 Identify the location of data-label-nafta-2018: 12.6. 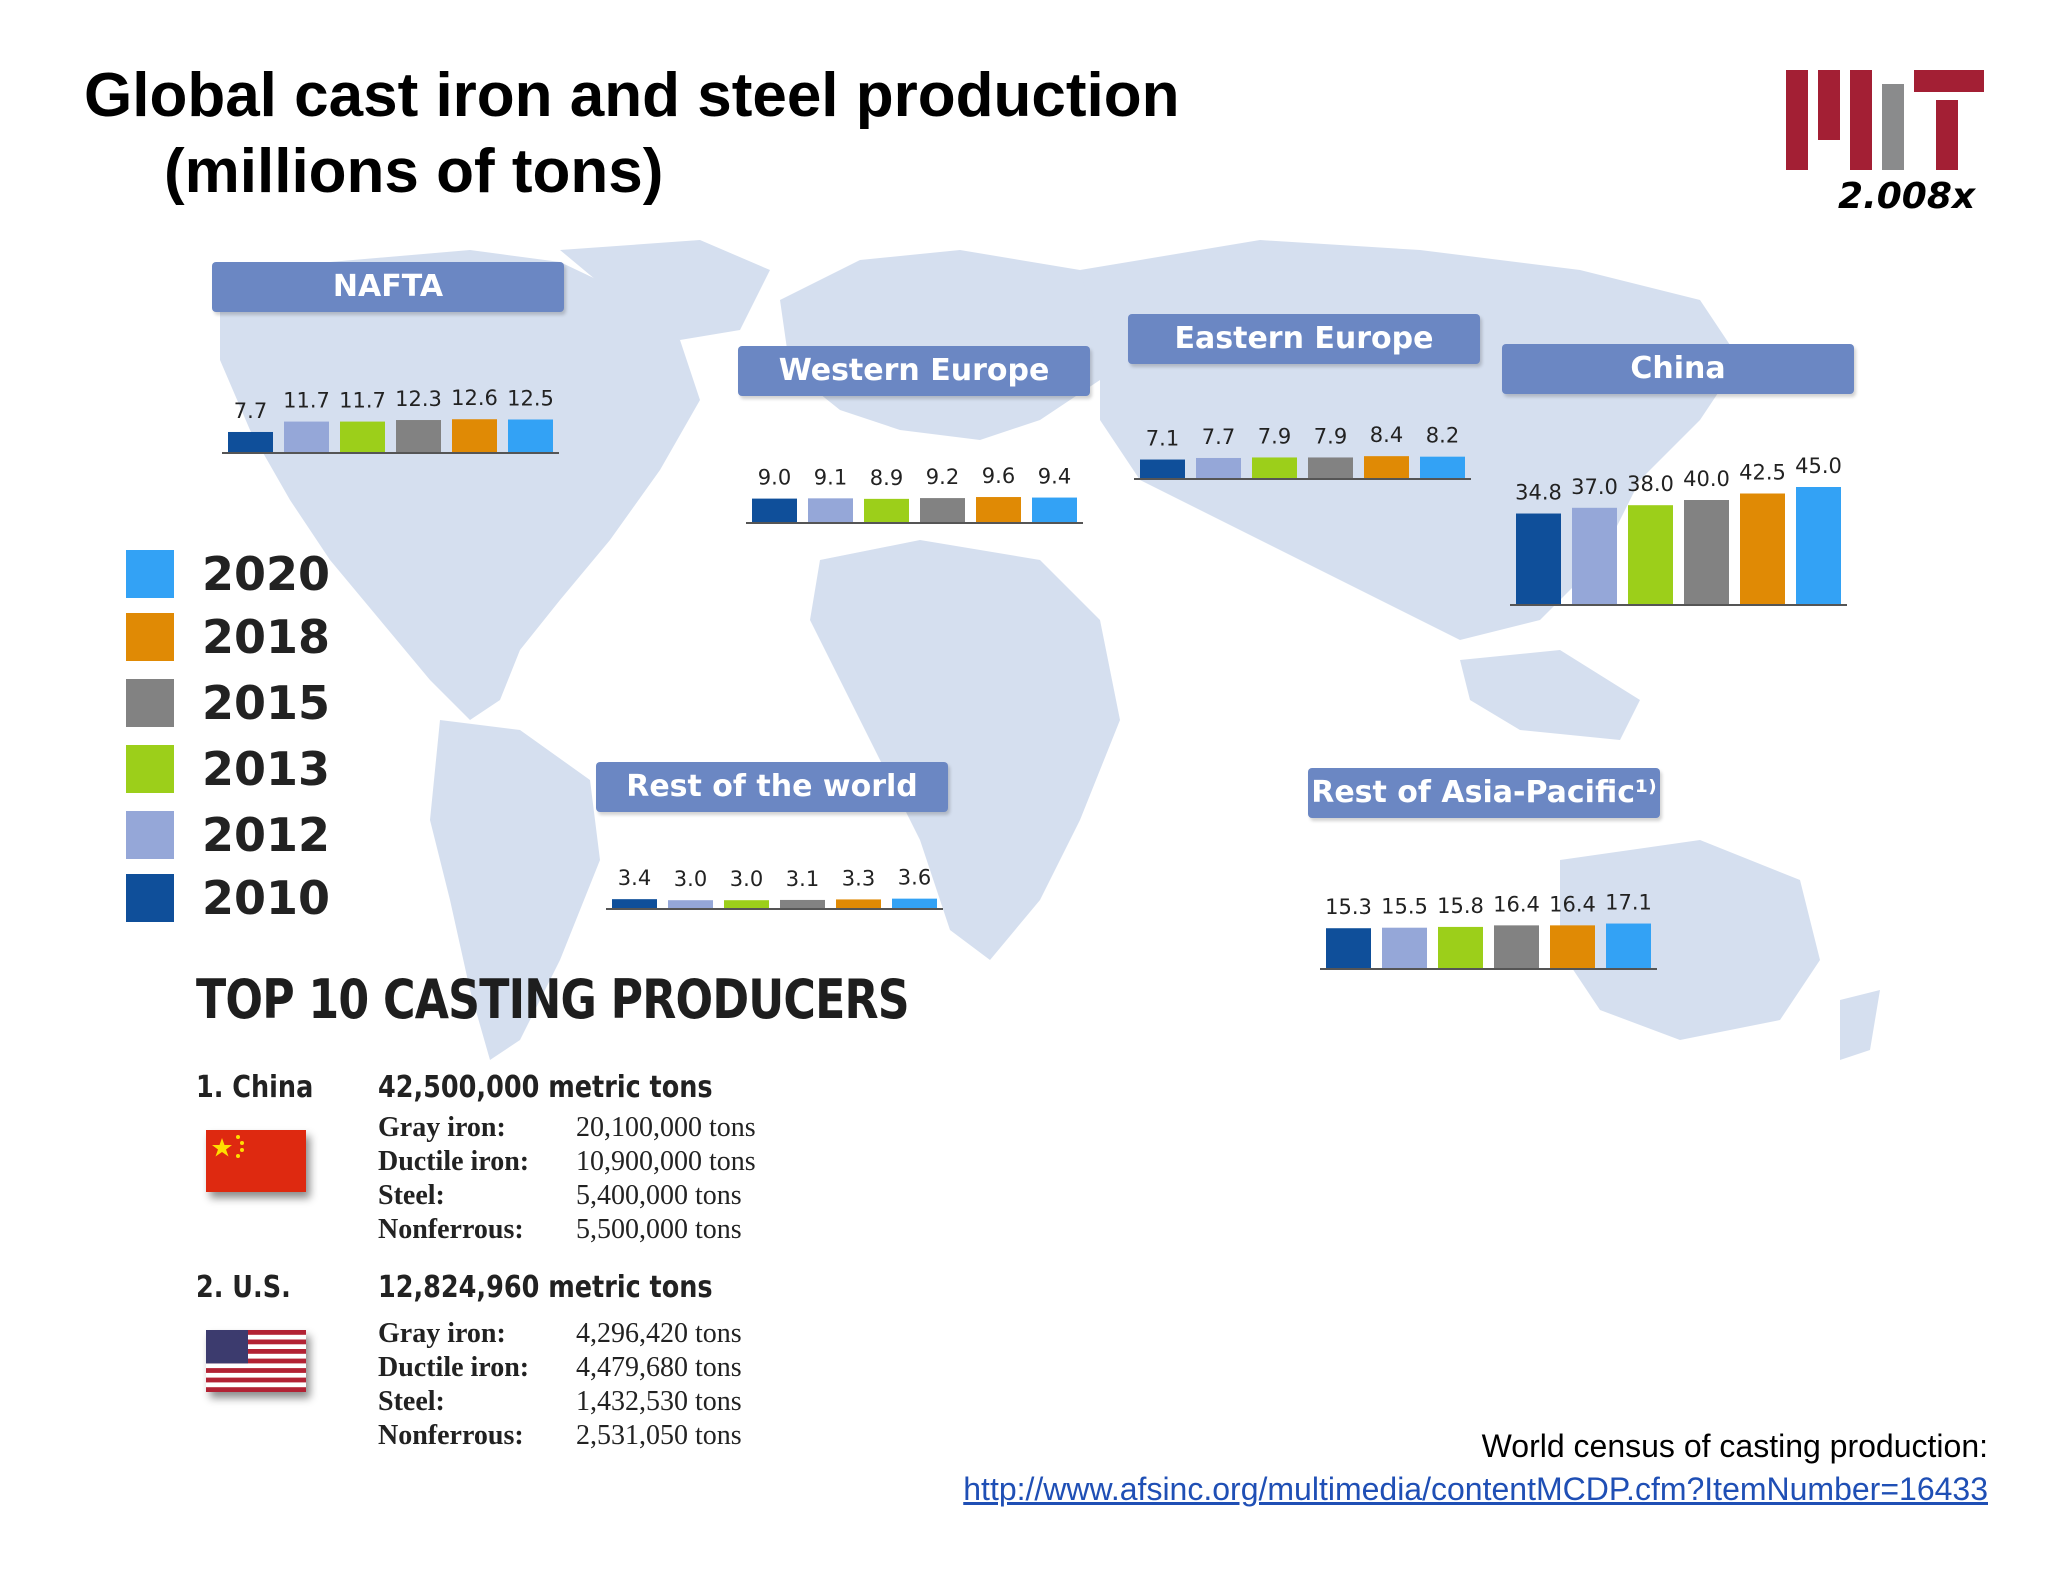
(474, 398).